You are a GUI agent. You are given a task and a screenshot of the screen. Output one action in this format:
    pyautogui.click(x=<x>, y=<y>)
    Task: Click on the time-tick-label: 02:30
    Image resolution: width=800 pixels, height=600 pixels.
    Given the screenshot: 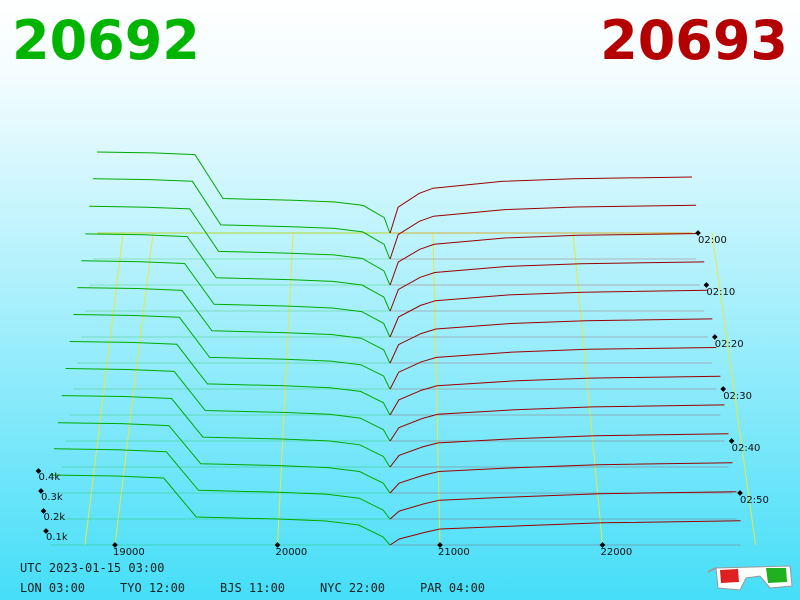 What is the action you would take?
    pyautogui.click(x=737, y=396)
    